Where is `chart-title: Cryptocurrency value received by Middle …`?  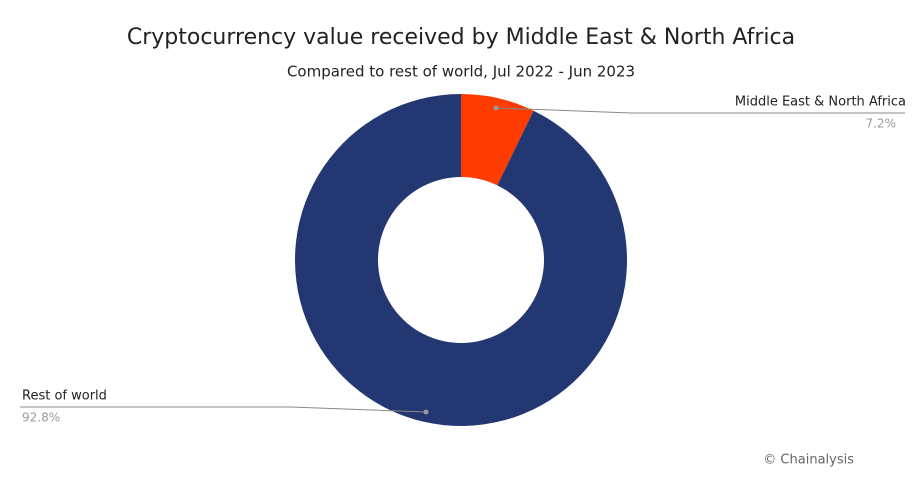 chart-title: Cryptocurrency value received by Middle … is located at coordinates (461, 37).